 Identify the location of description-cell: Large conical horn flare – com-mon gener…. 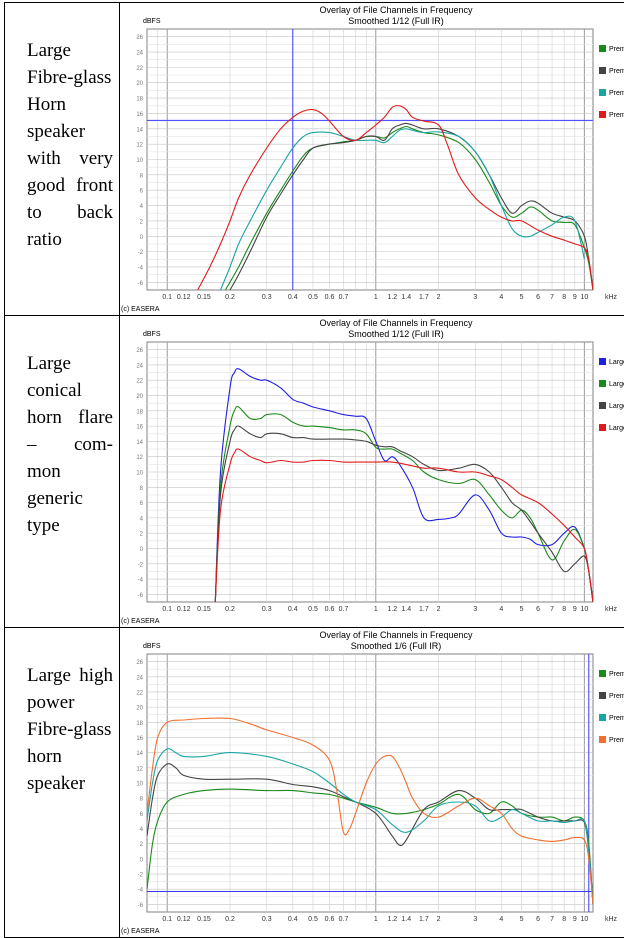
(62, 471).